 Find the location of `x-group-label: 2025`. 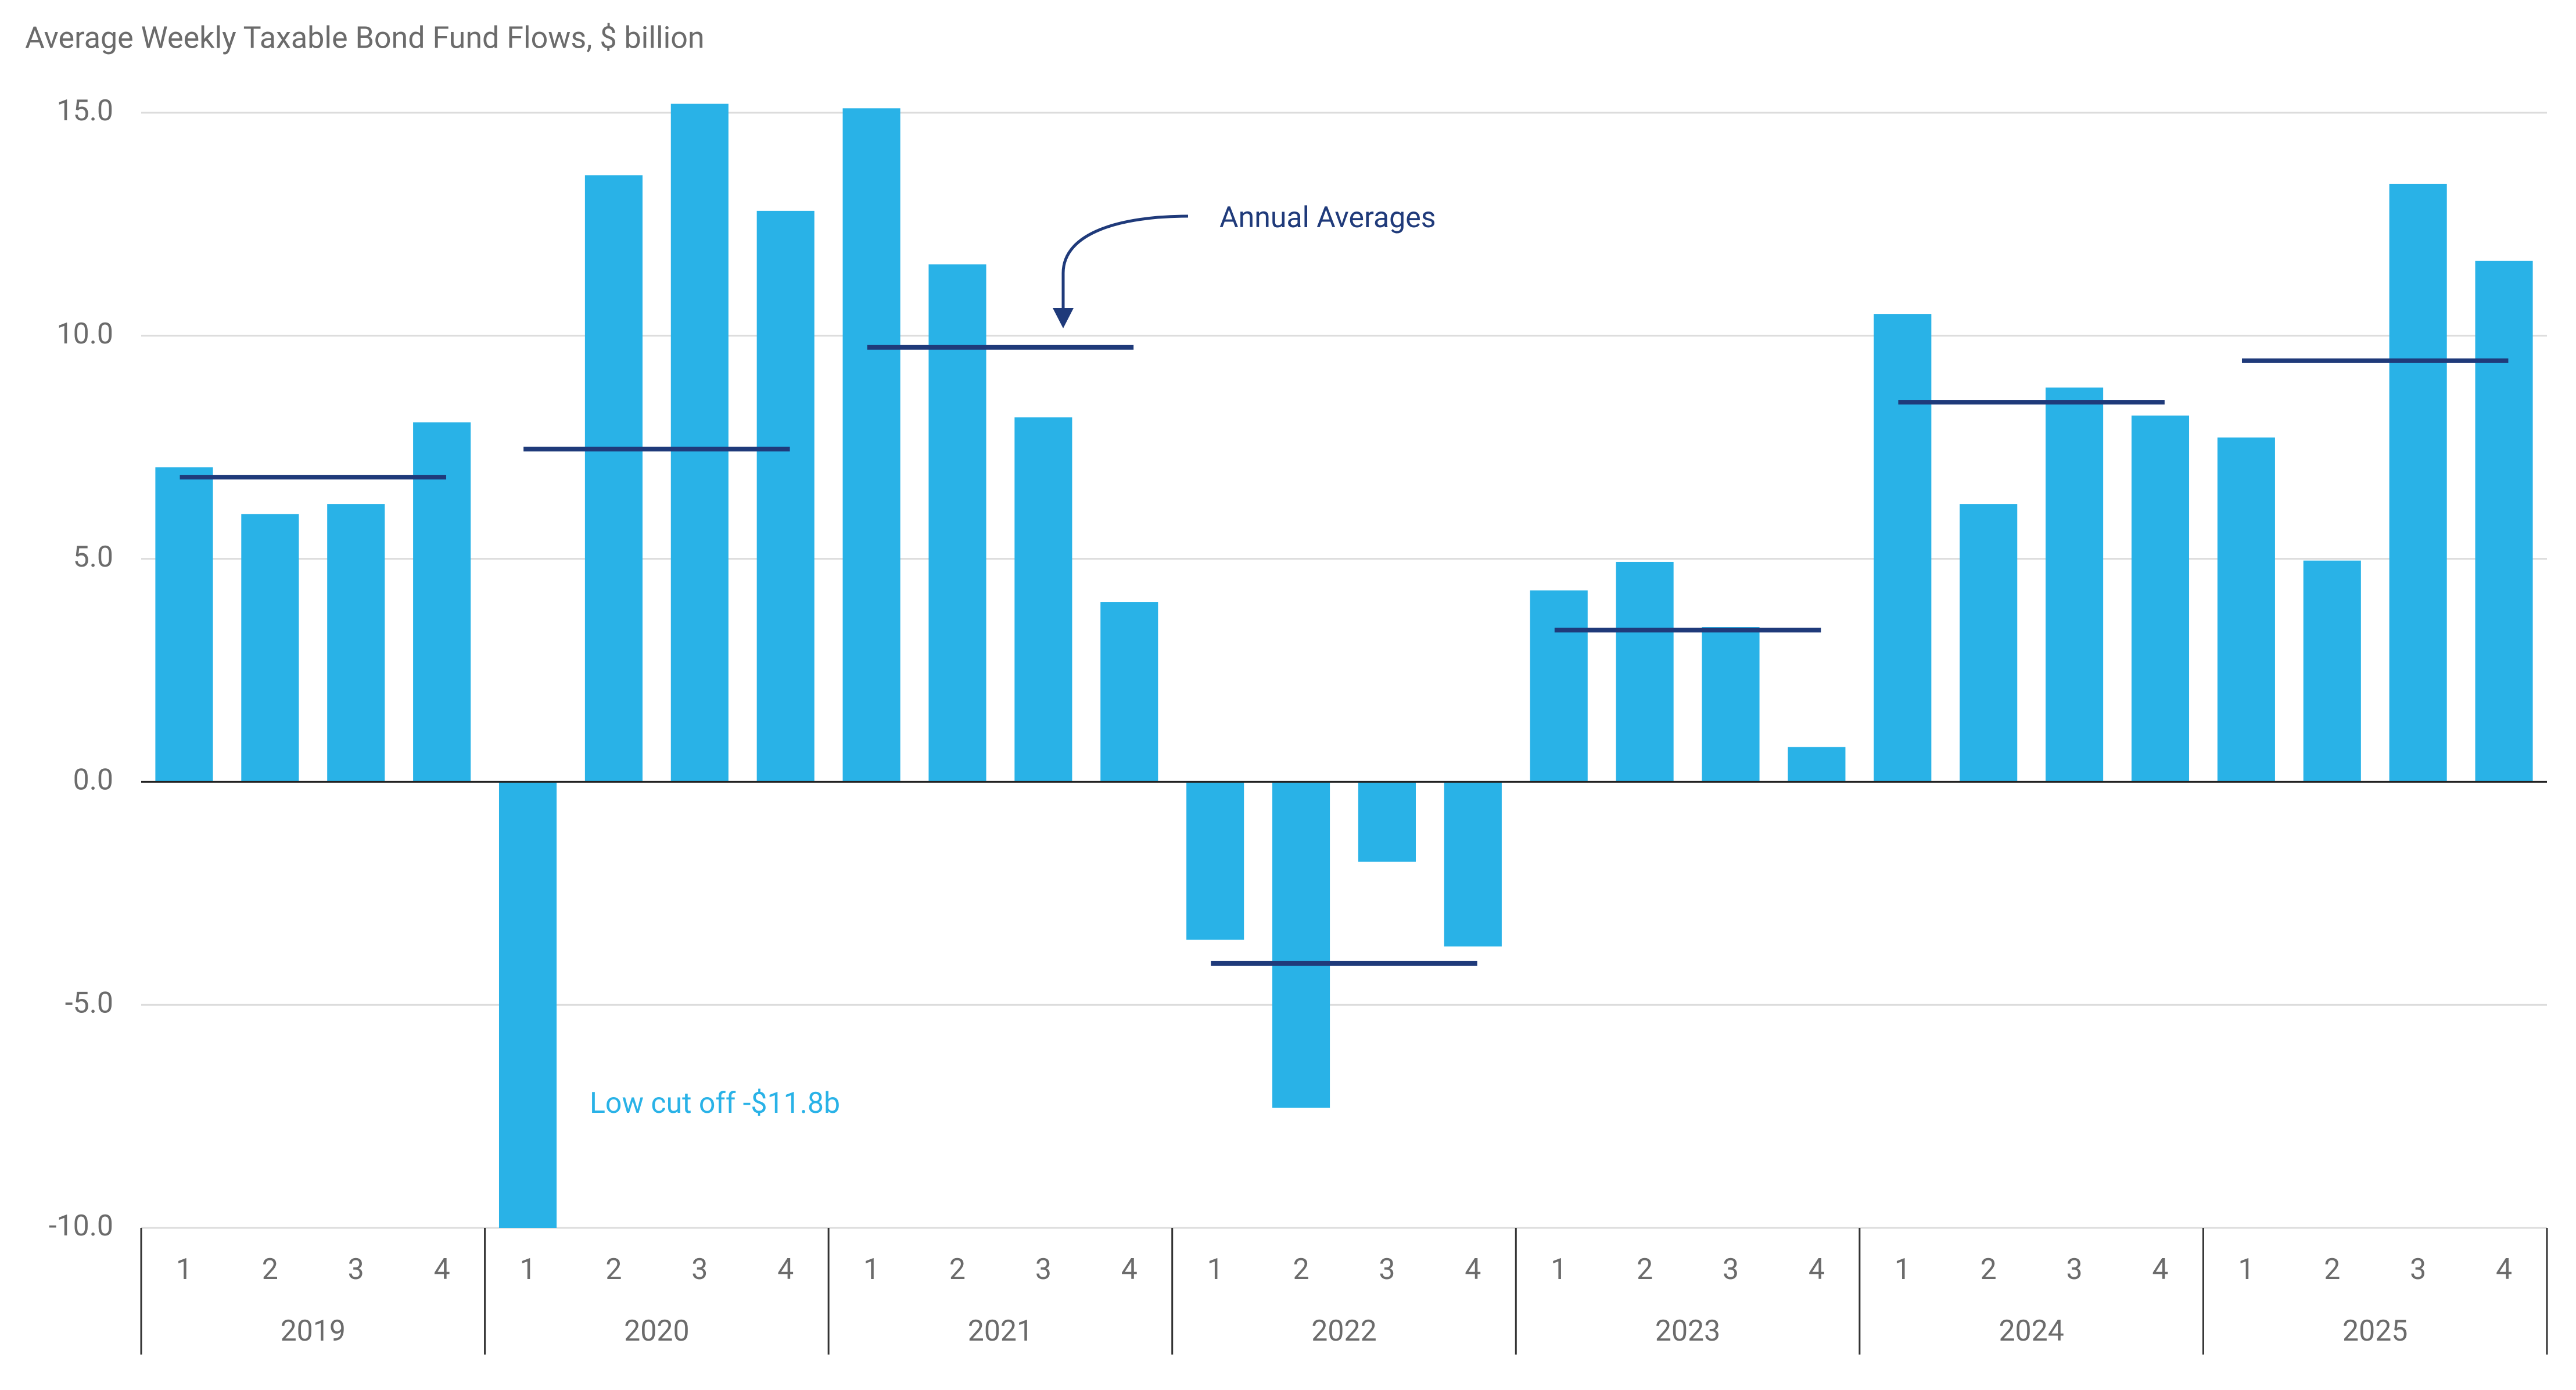

x-group-label: 2025 is located at coordinates (2375, 1331).